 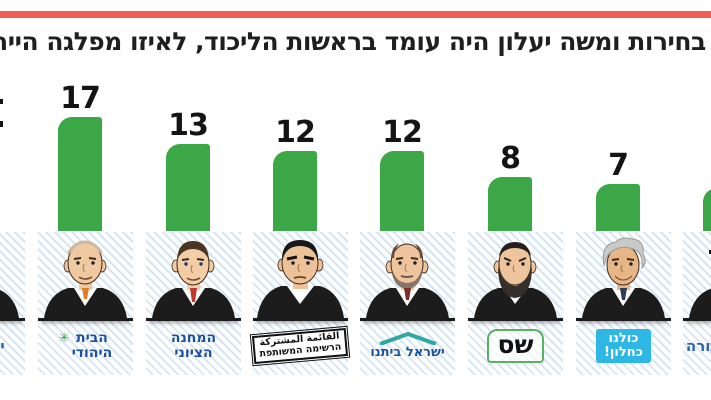 What do you see at coordinates (12, 346) in the screenshot?
I see `party-logo-yesh-atid: יש עתיד` at bounding box center [12, 346].